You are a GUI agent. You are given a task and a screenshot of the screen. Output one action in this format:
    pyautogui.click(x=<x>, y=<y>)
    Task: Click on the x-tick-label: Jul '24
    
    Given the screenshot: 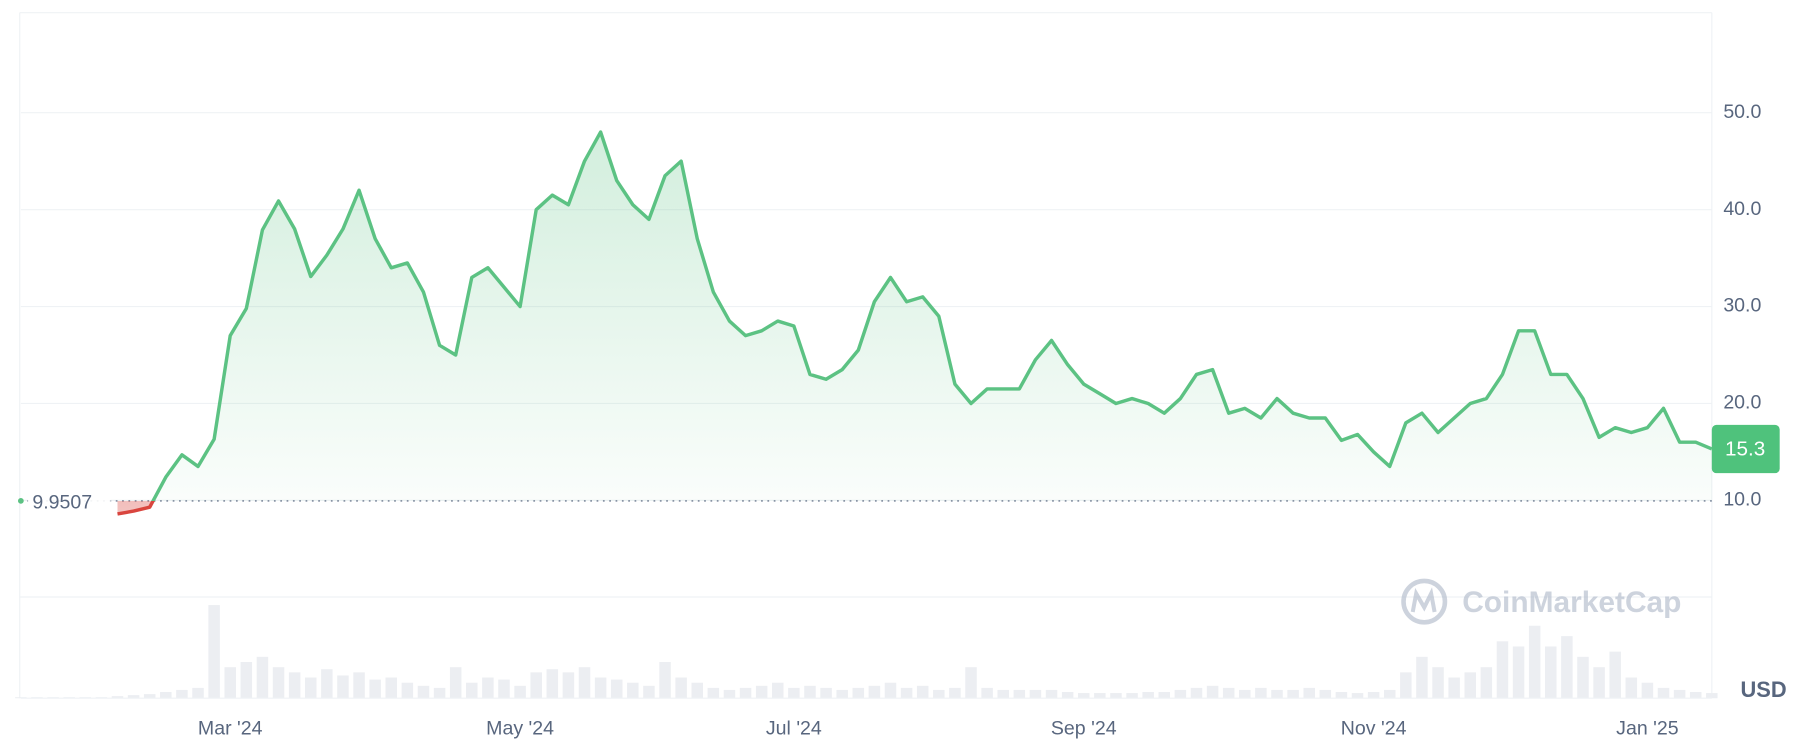 What is the action you would take?
    pyautogui.click(x=794, y=728)
    